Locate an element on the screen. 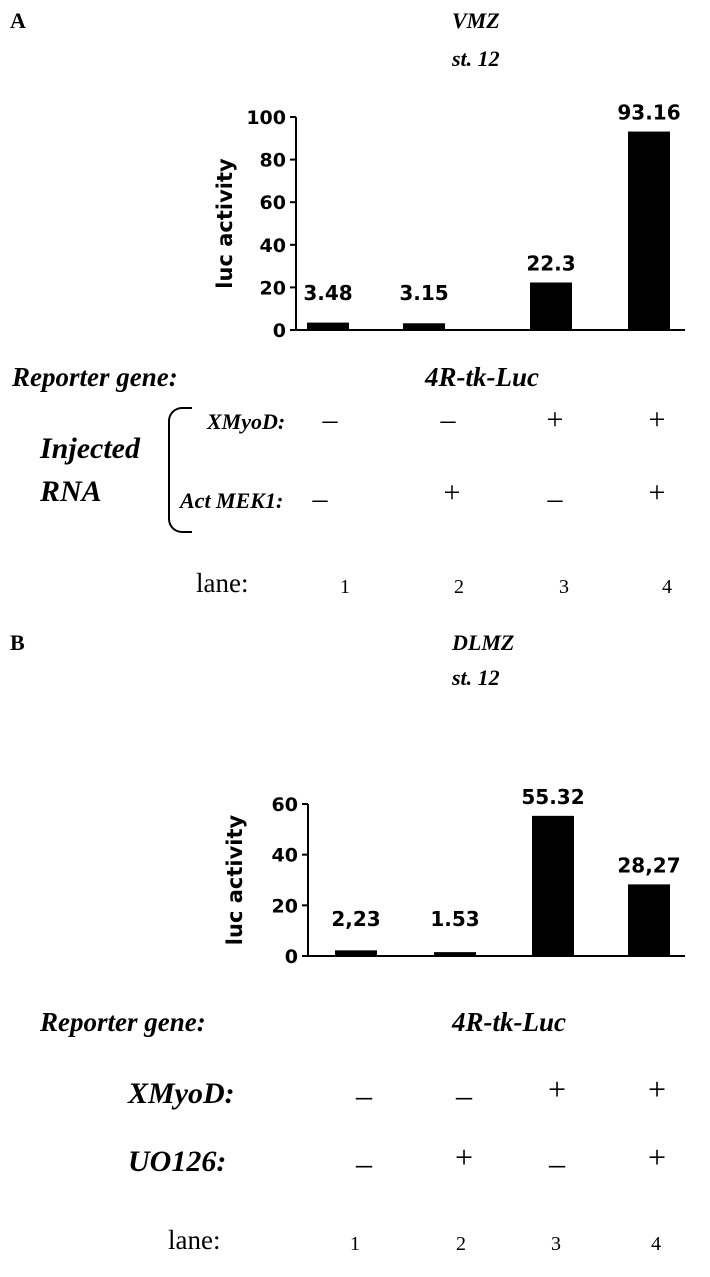 The width and height of the screenshot is (710, 1277). data-label-lane-1: 2,23 is located at coordinates (355, 919).